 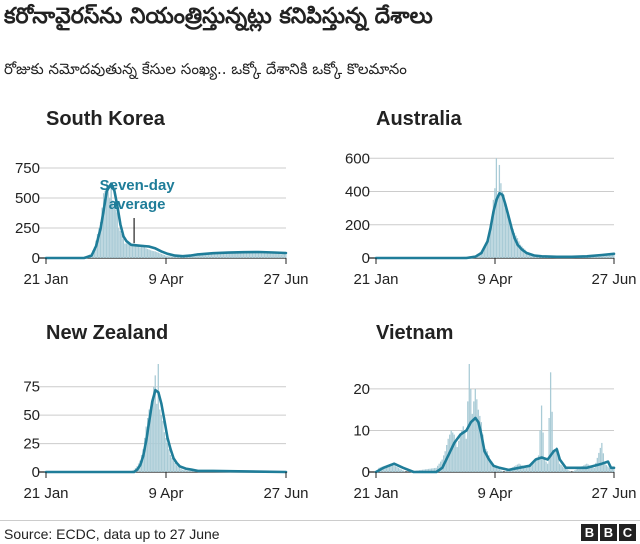 I want to click on x-tick-label-vietnam: 9 Apr, so click(x=494, y=493).